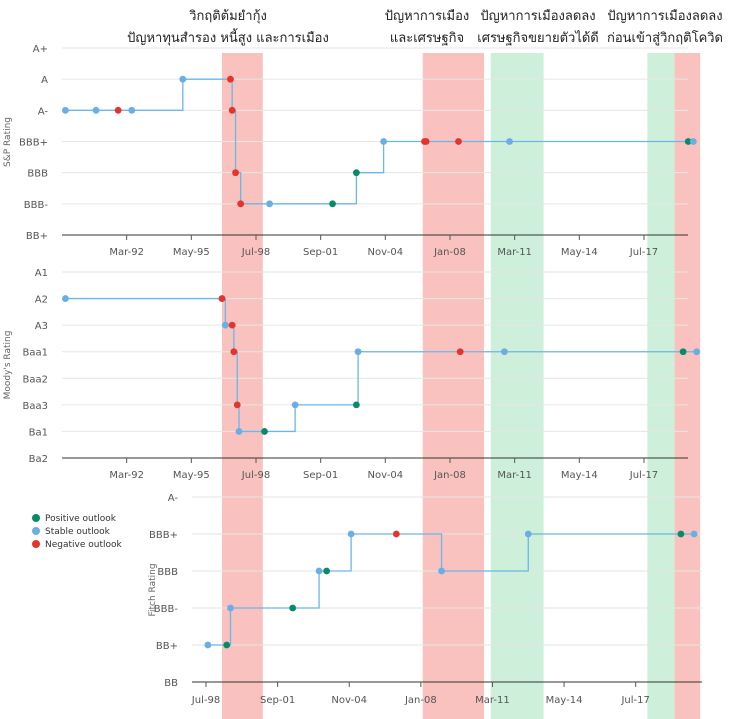 This screenshot has width=748, height=719. I want to click on legend-marker, so click(36, 531).